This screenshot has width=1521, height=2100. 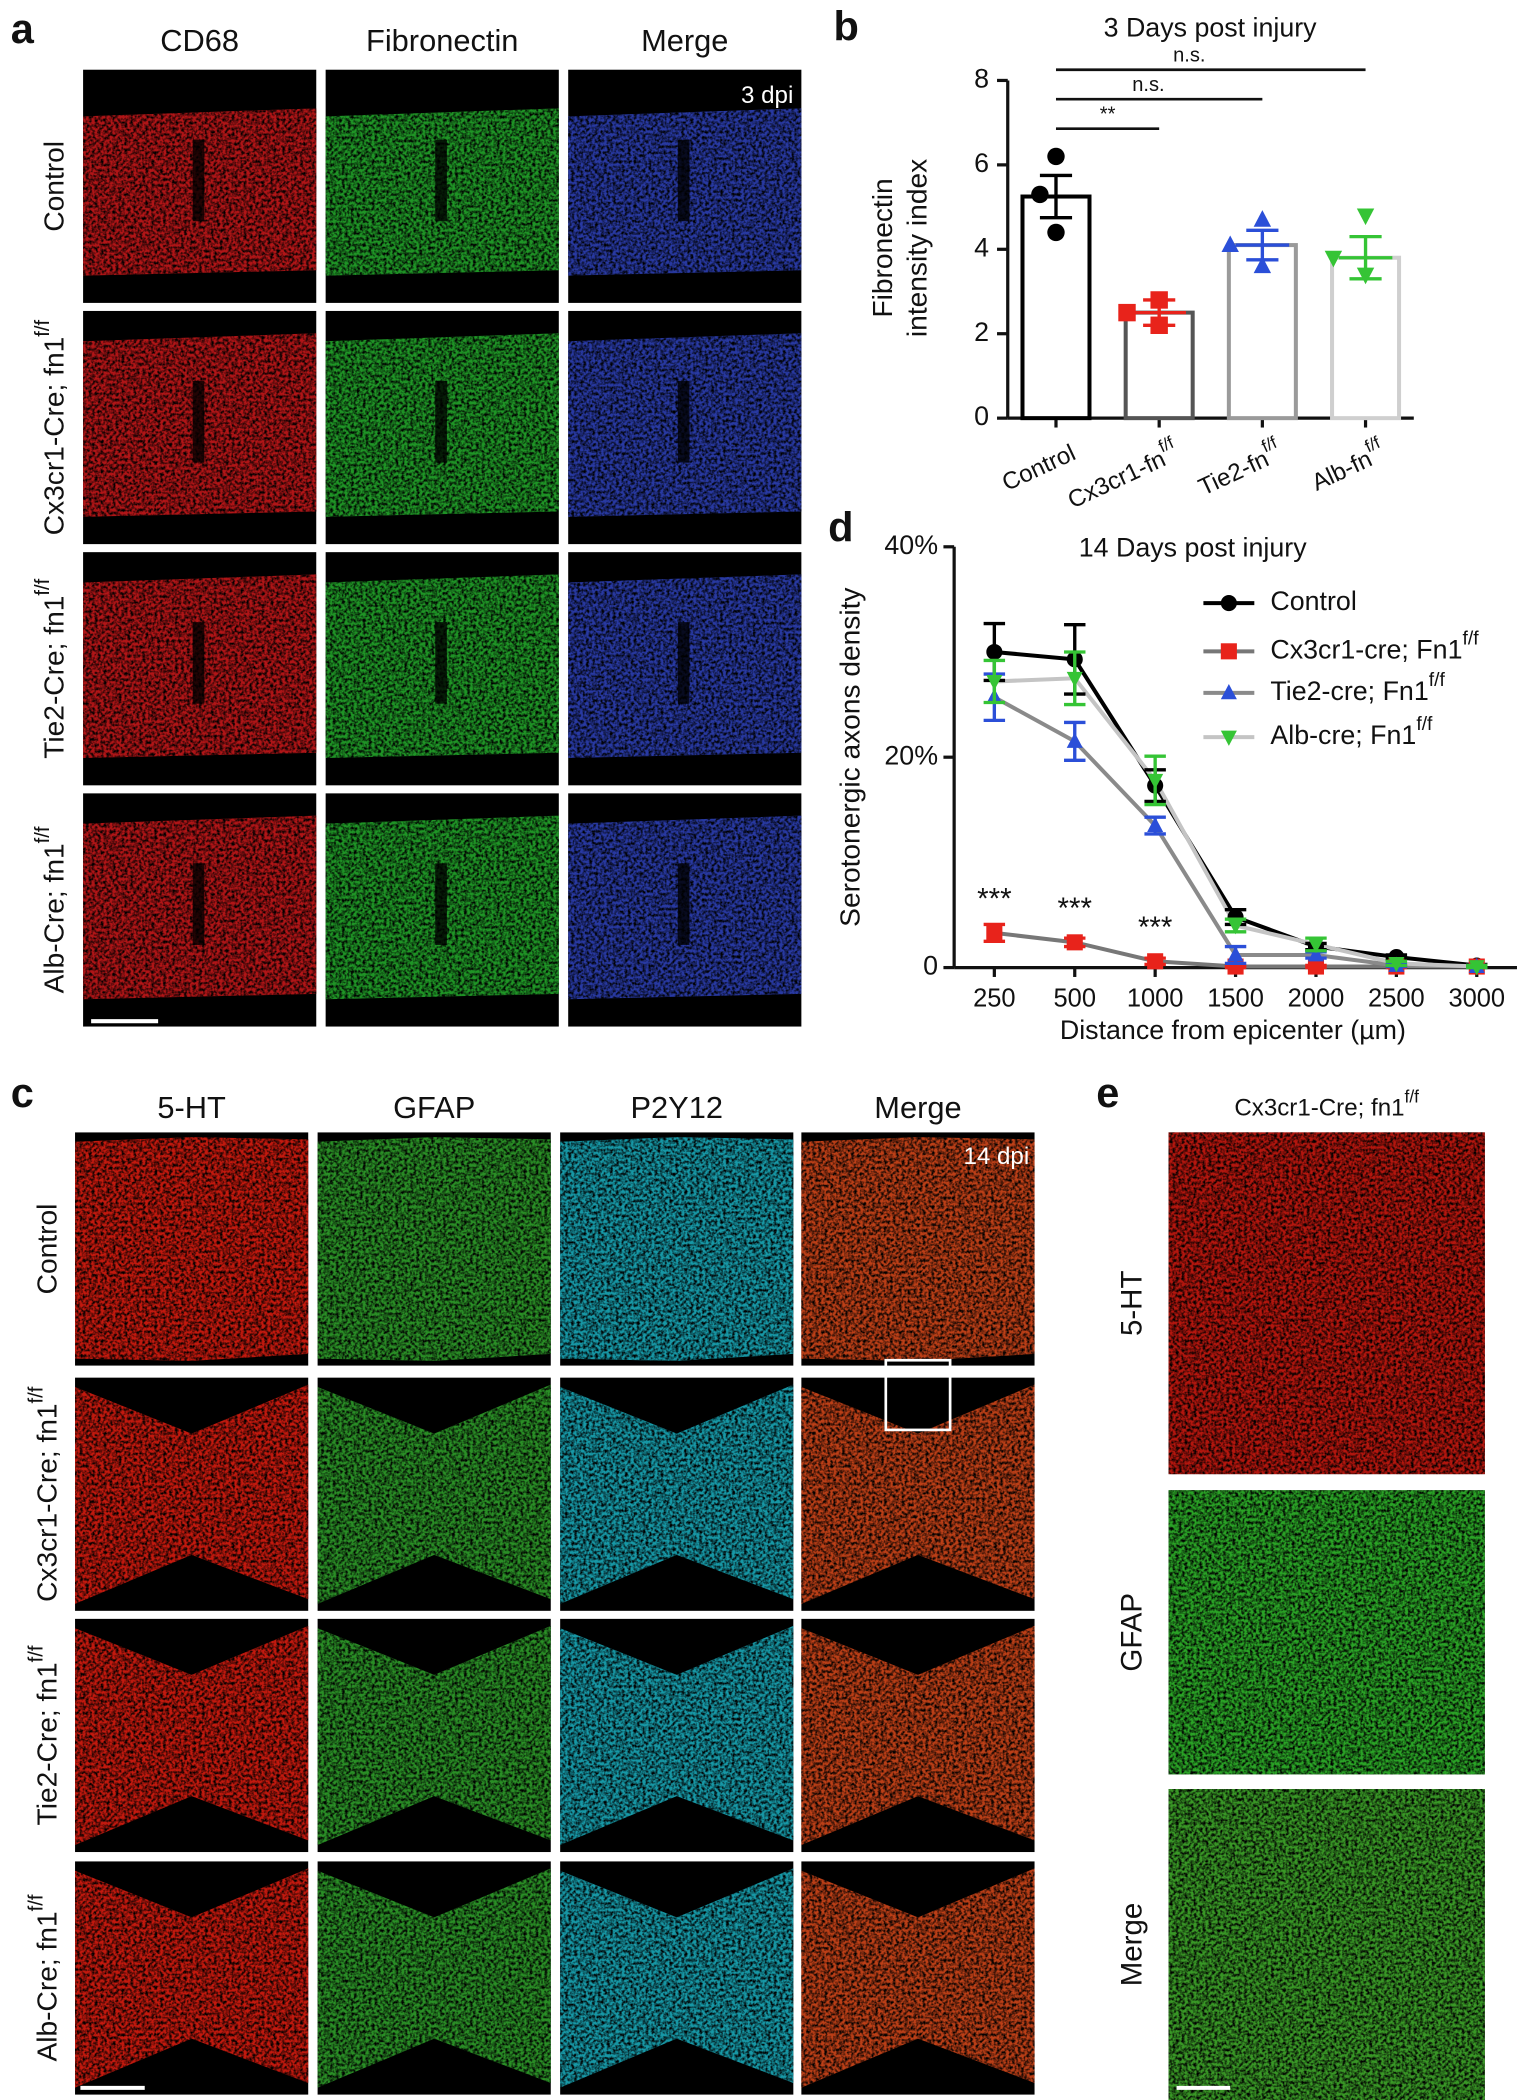 What do you see at coordinates (1131, 1632) in the screenshot?
I see `row-label: GFAP` at bounding box center [1131, 1632].